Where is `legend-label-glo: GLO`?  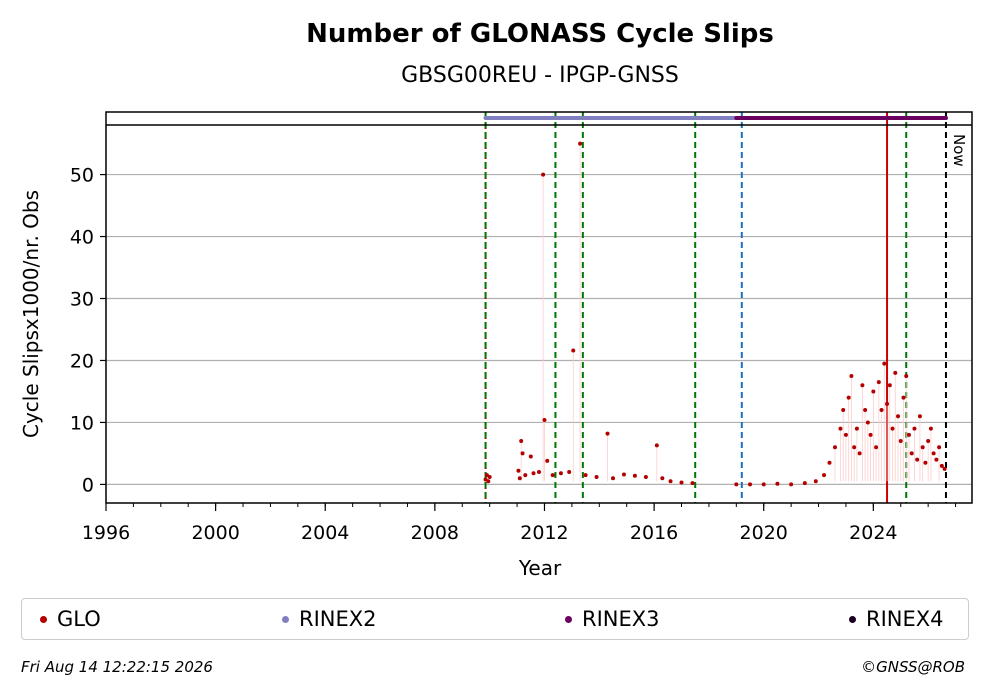
legend-label-glo: GLO is located at coordinates (79, 619).